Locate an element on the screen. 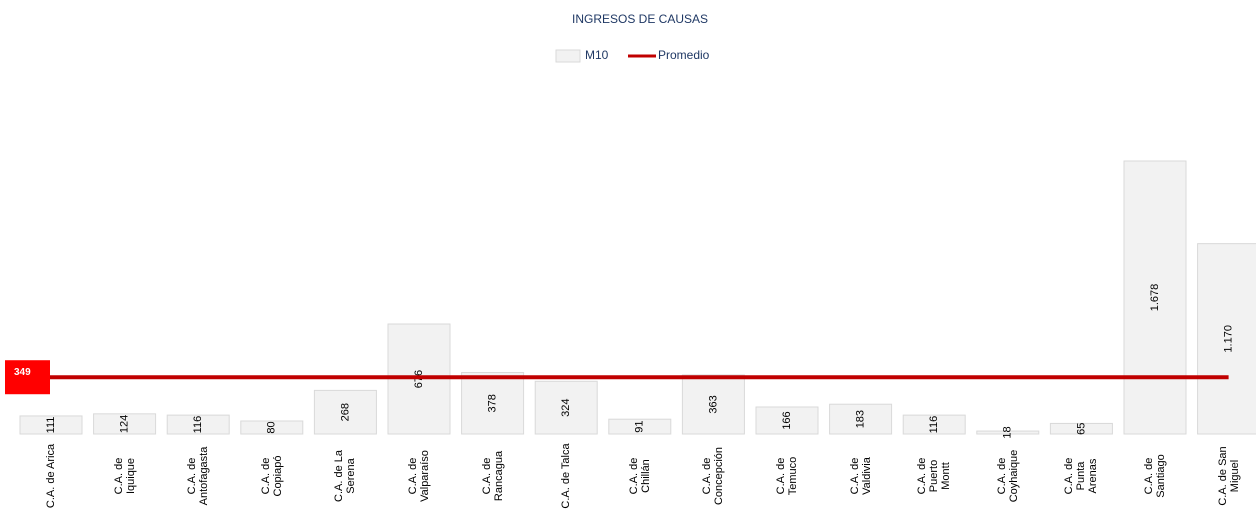  legend-label: Promedio is located at coordinates (684, 55).